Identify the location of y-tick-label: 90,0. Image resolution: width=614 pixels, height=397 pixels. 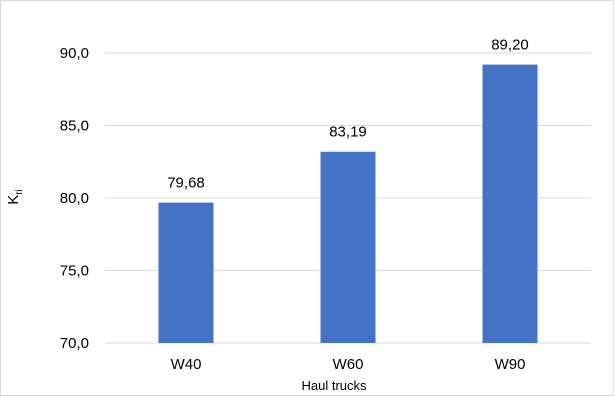
(74, 53).